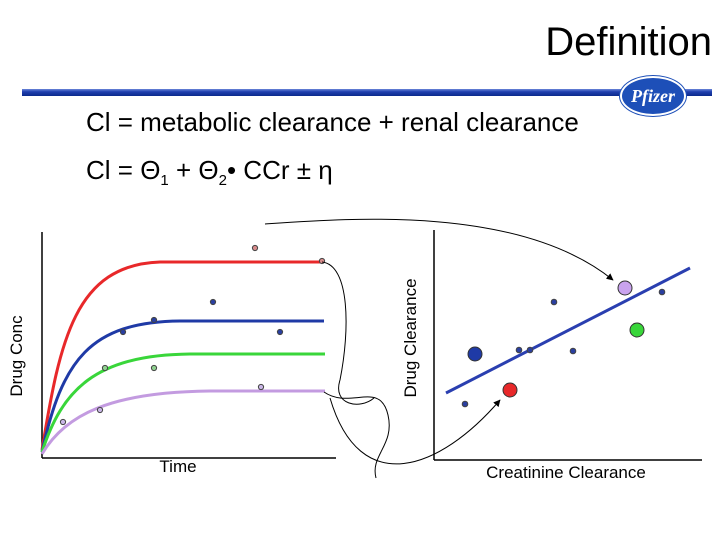 The height and width of the screenshot is (540, 720). I want to click on left-x-label: Time, so click(177, 466).